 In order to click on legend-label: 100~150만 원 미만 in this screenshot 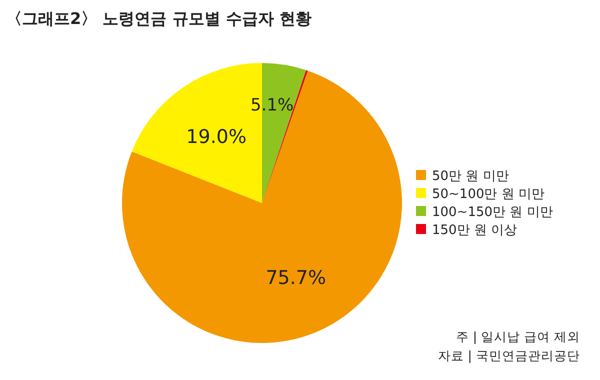, I will do `click(492, 212)`.